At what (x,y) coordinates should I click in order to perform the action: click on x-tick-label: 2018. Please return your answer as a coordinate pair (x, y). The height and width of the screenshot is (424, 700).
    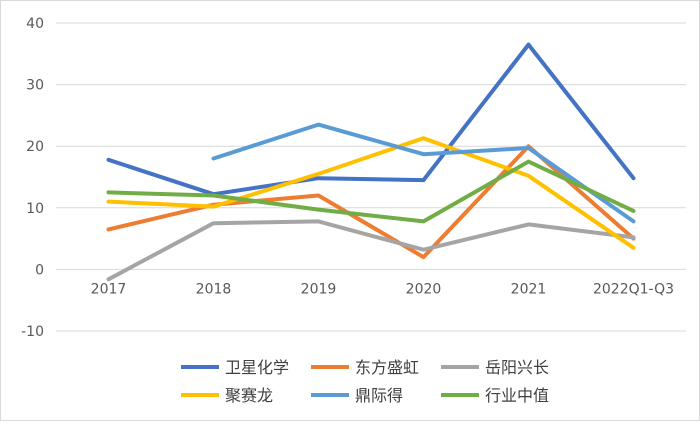
    Looking at the image, I should click on (214, 289).